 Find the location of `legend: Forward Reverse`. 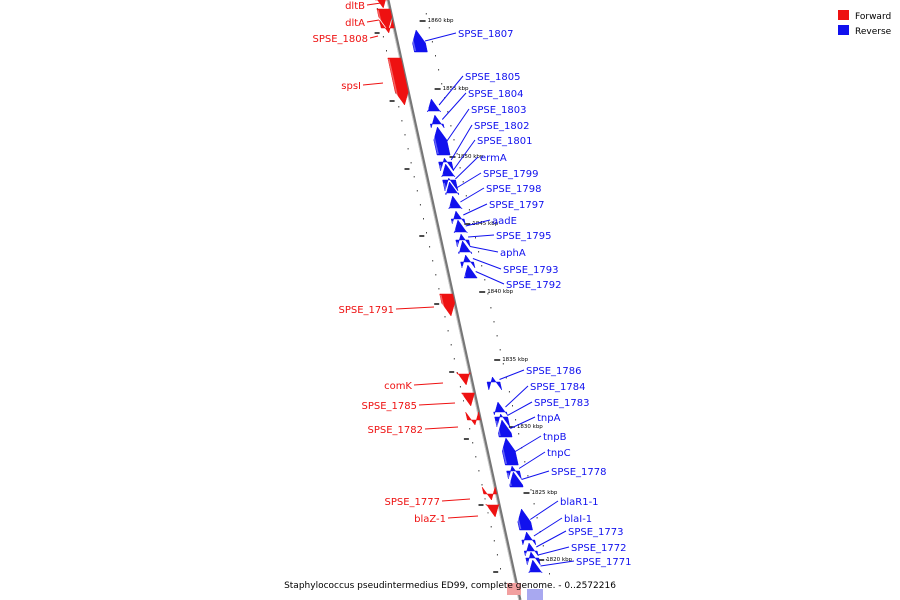

legend: Forward Reverse is located at coordinates (865, 23).